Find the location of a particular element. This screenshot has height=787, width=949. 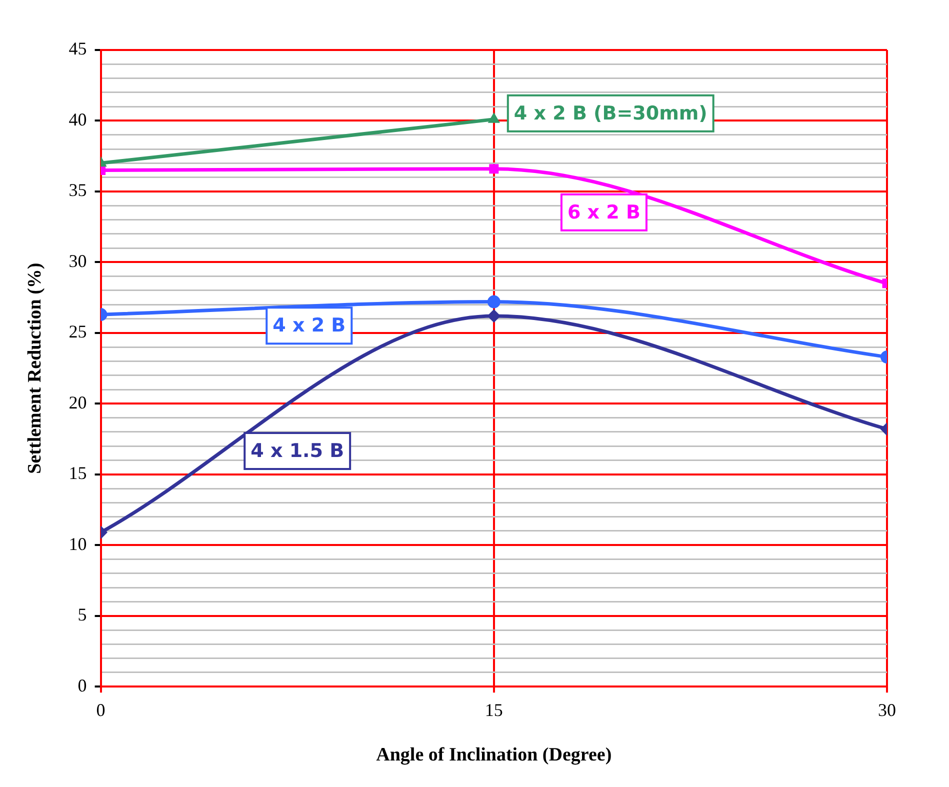

y-tick-label: 15 is located at coordinates (77, 473).